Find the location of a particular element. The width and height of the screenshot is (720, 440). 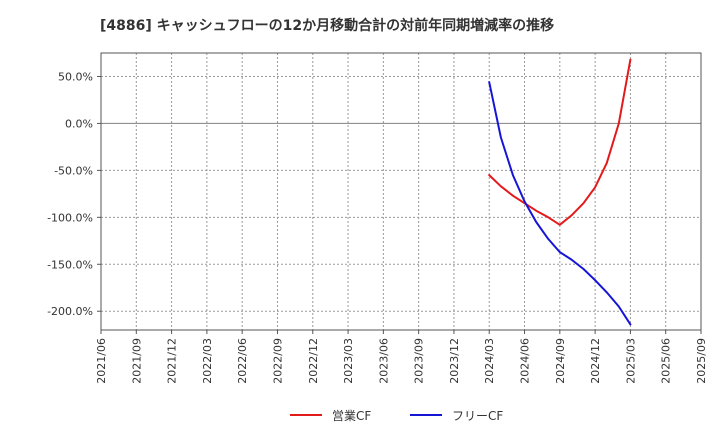

y-tick-label: -150.0% is located at coordinates (70, 264).